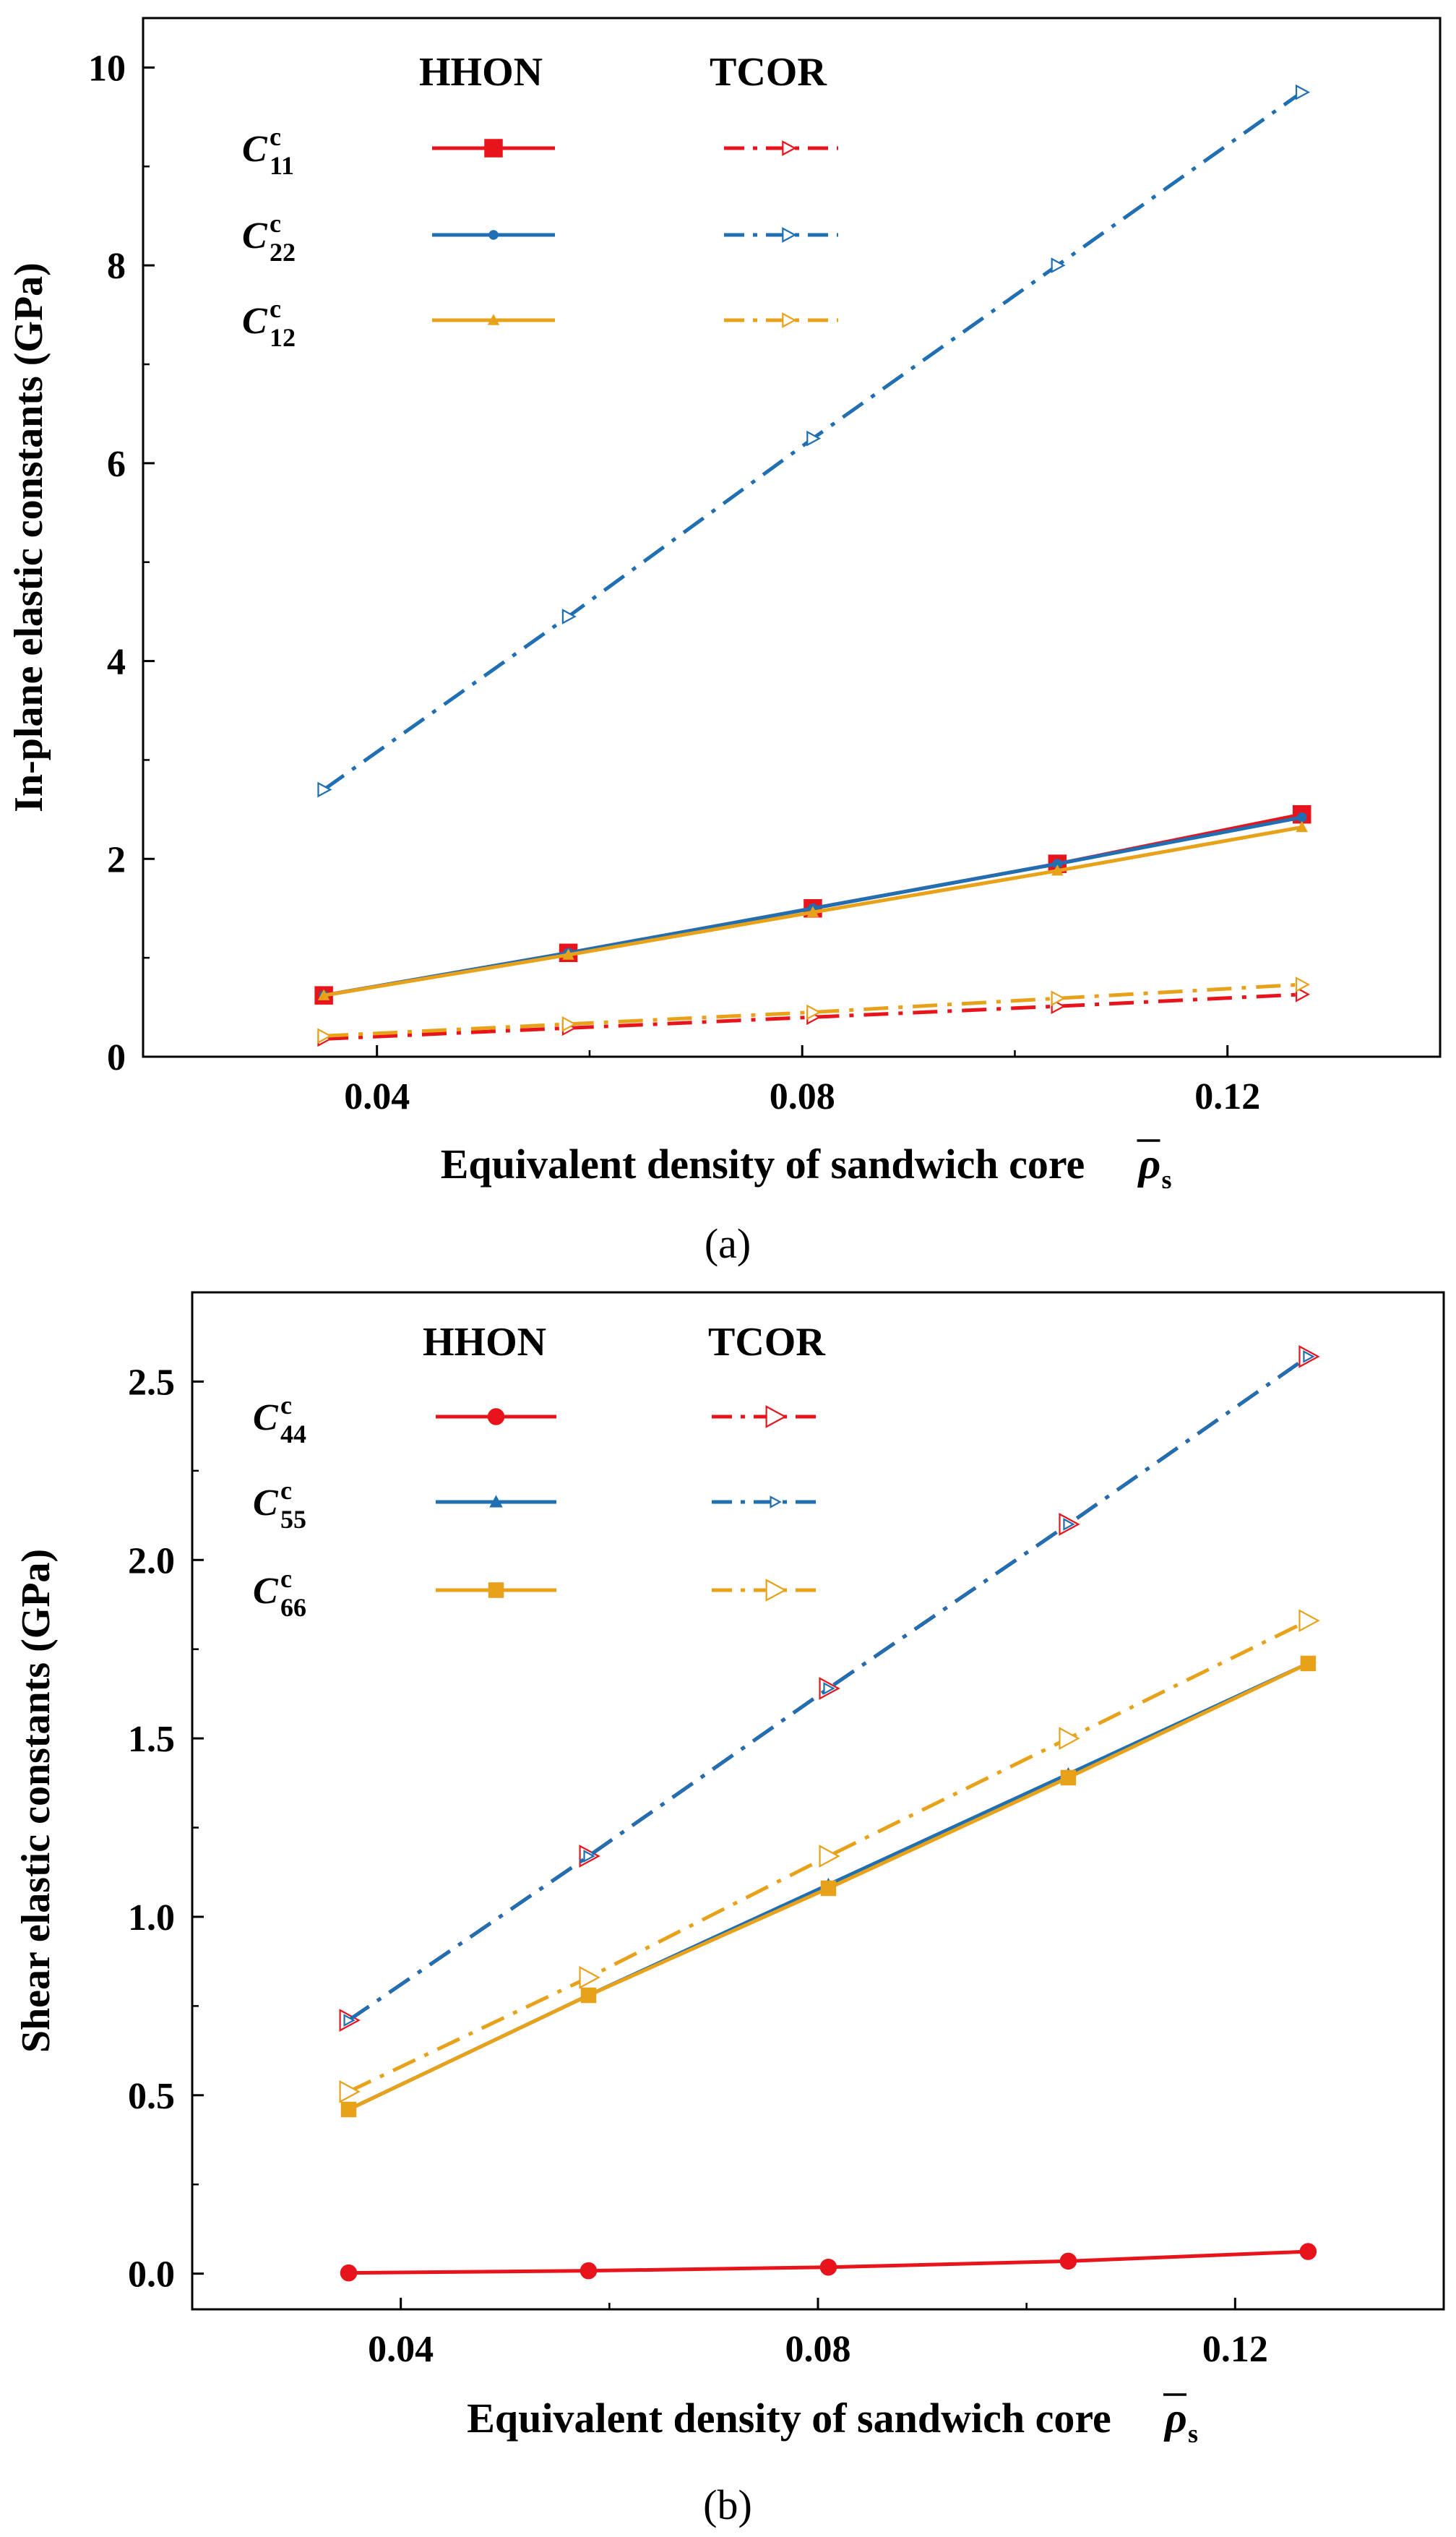 This screenshot has width=1456, height=2537. What do you see at coordinates (151, 1739) in the screenshot?
I see `y-tick-label: 1.5` at bounding box center [151, 1739].